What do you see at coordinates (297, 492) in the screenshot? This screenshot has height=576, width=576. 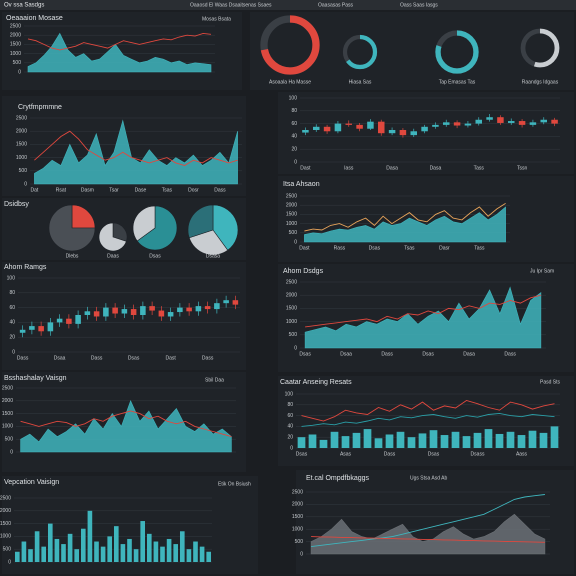 I see `y-tick-label: 2500` at bounding box center [297, 492].